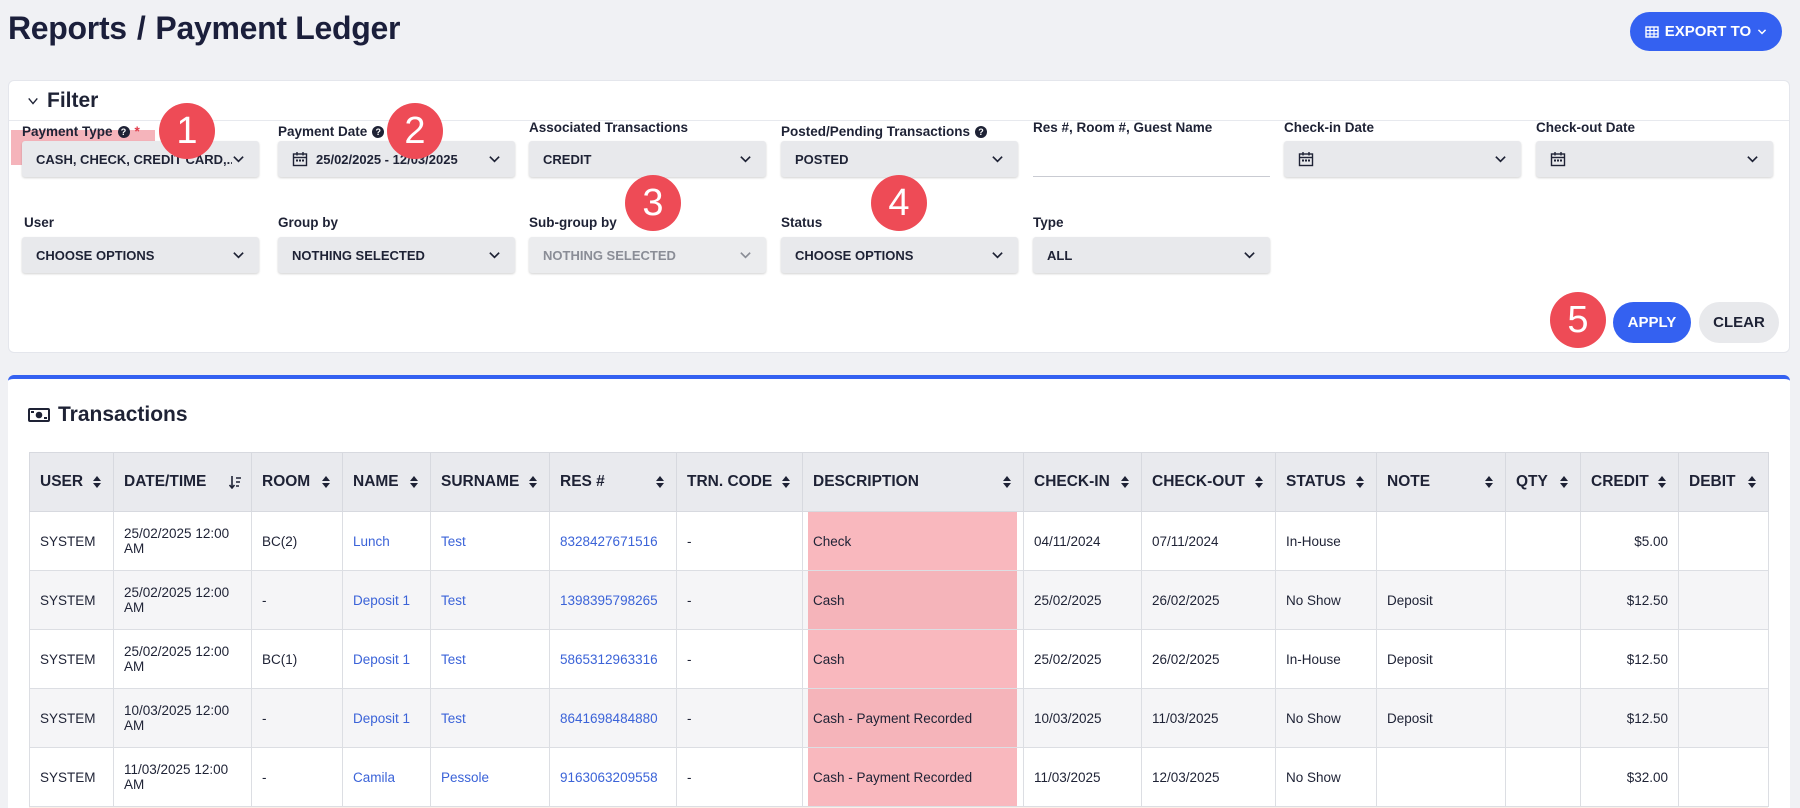 This screenshot has width=1800, height=808. Describe the element at coordinates (1151, 255) in the screenshot. I see `type-select: ALL` at that location.